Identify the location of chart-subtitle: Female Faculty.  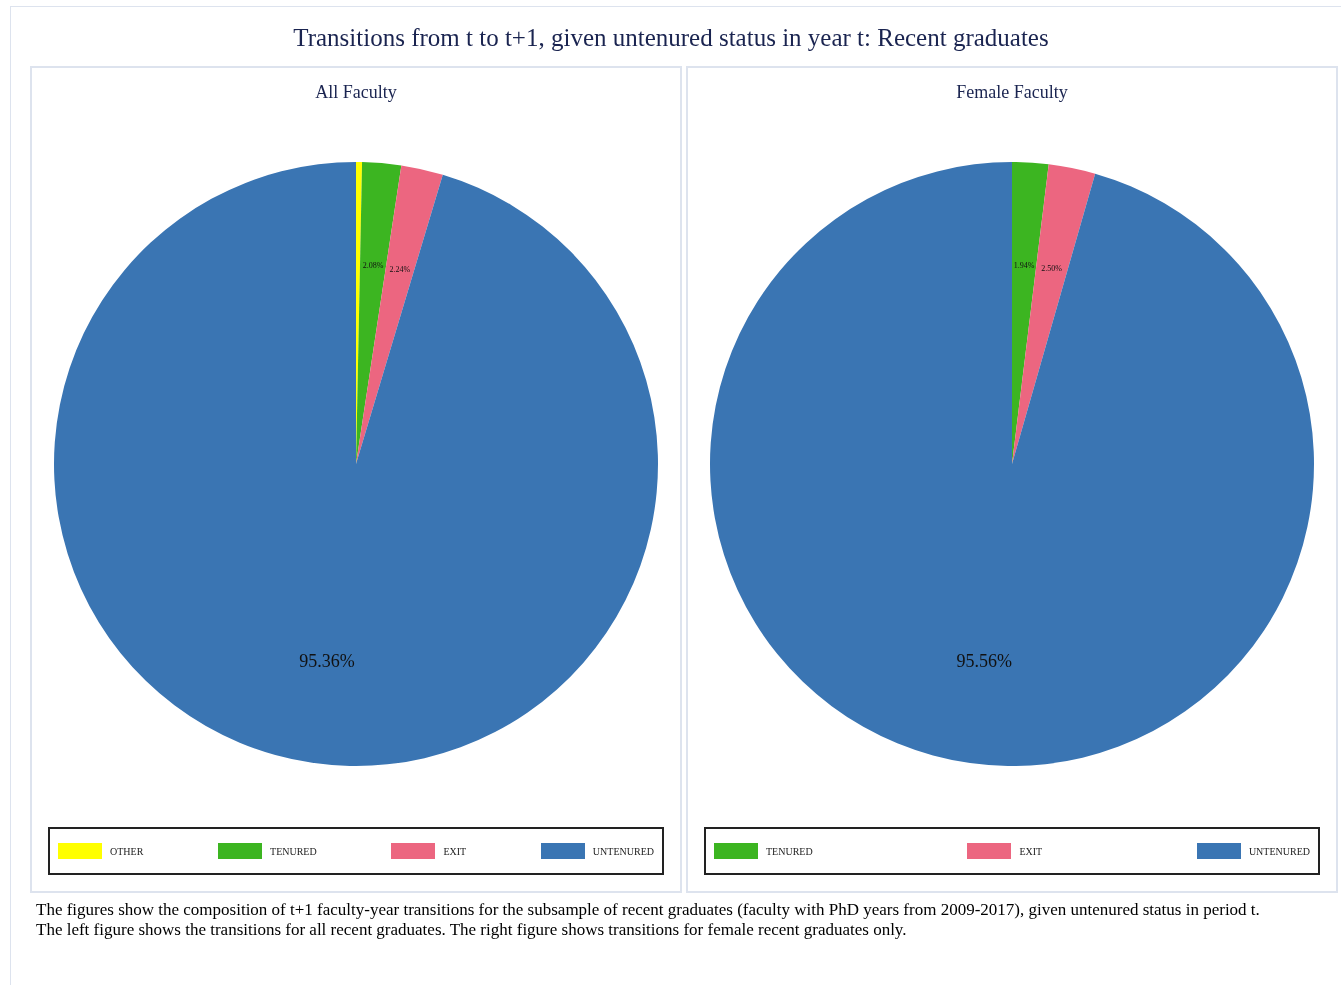
(1012, 92).